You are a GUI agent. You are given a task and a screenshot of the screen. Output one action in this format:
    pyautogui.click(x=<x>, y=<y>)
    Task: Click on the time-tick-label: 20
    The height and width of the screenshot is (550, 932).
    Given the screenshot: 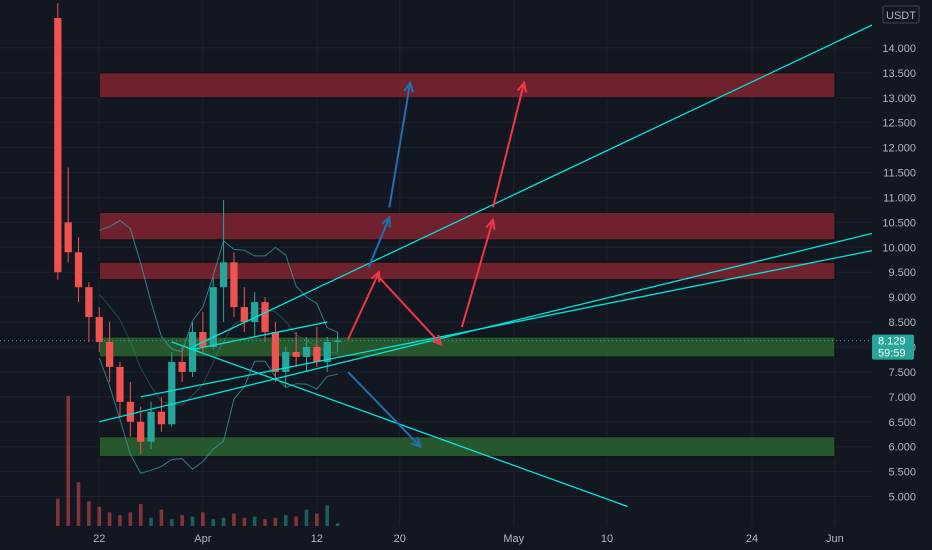 What is the action you would take?
    pyautogui.click(x=400, y=539)
    